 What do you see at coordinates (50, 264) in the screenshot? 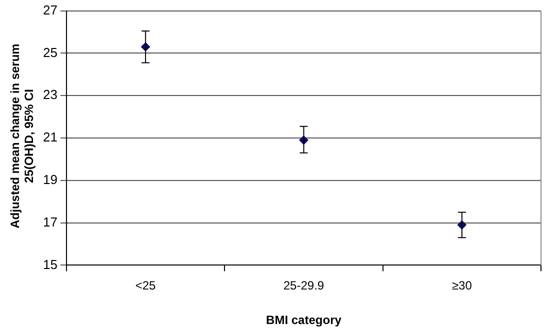
I see `y-tick-label: 15` at bounding box center [50, 264].